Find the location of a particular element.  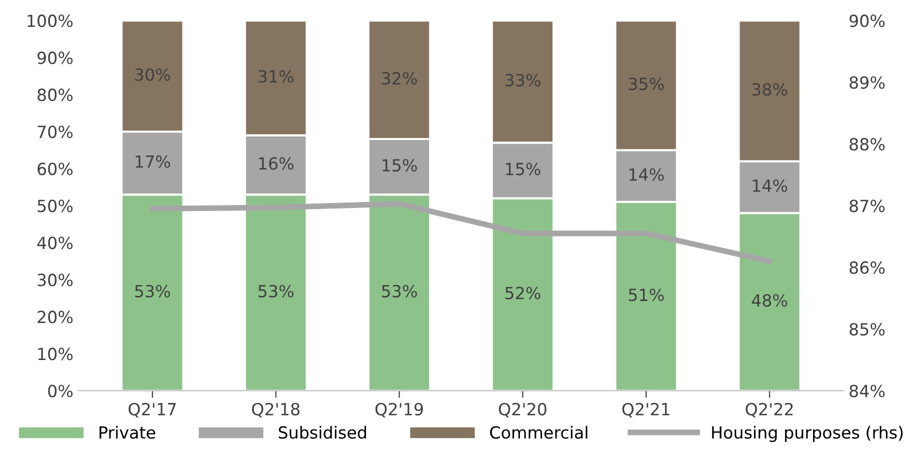

data-label: 38% is located at coordinates (770, 89).